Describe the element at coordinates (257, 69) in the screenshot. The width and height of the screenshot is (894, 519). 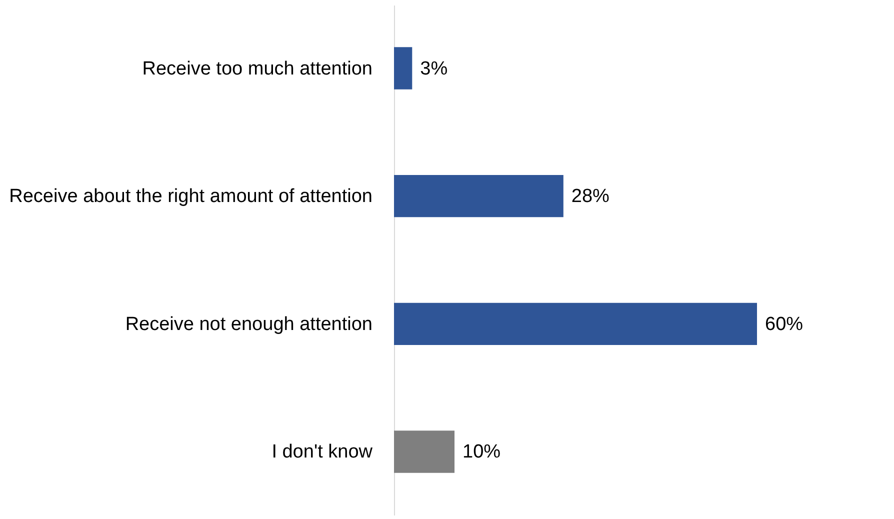
I see `y-tick-label: Receive too much attention` at that location.